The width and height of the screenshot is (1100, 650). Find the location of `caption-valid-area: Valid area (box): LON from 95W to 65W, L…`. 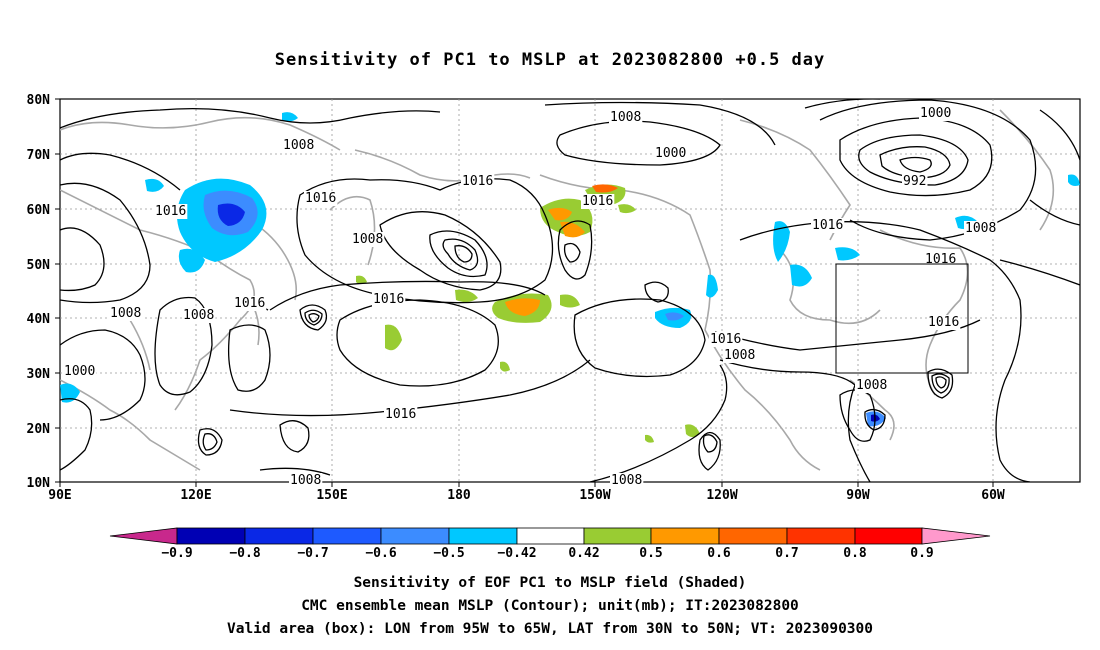

caption-valid-area: Valid area (box): LON from 95W to 65W, L… is located at coordinates (549, 629).